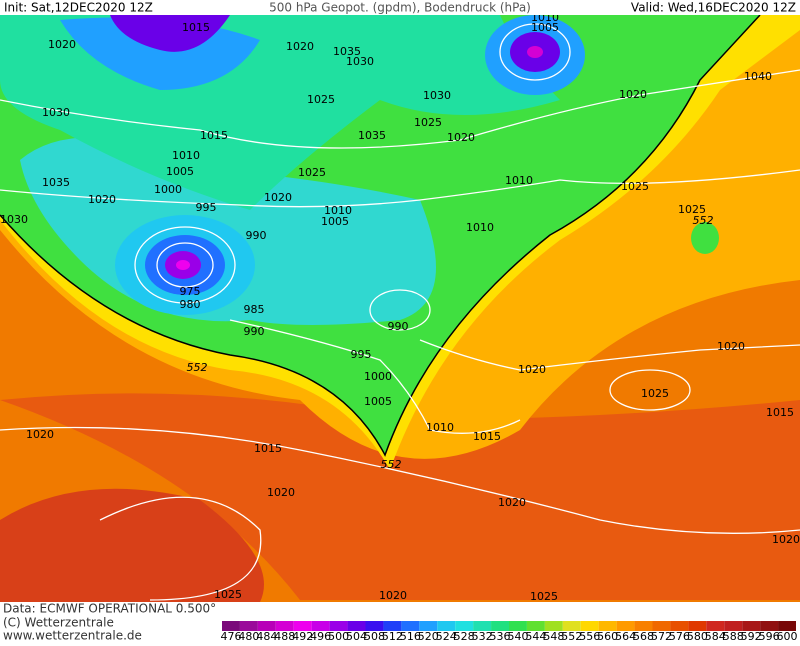 The image size is (800, 646). Describe the element at coordinates (400, 8) in the screenshot. I see `map-title: 500 hPa Geopot. (gpdm), Bodendruck (hPa)` at that location.